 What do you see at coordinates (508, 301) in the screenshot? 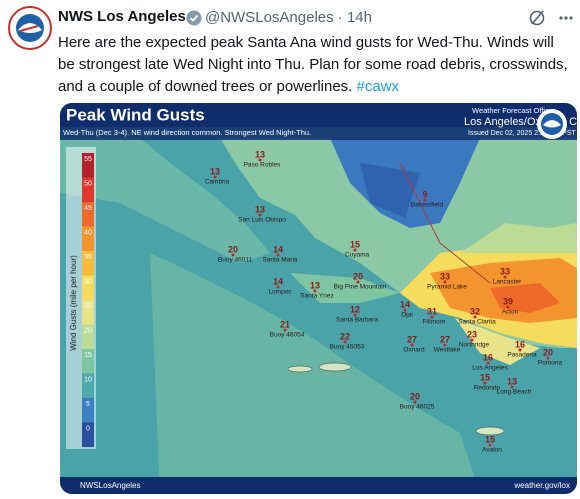
I see `place-value: 39` at bounding box center [508, 301].